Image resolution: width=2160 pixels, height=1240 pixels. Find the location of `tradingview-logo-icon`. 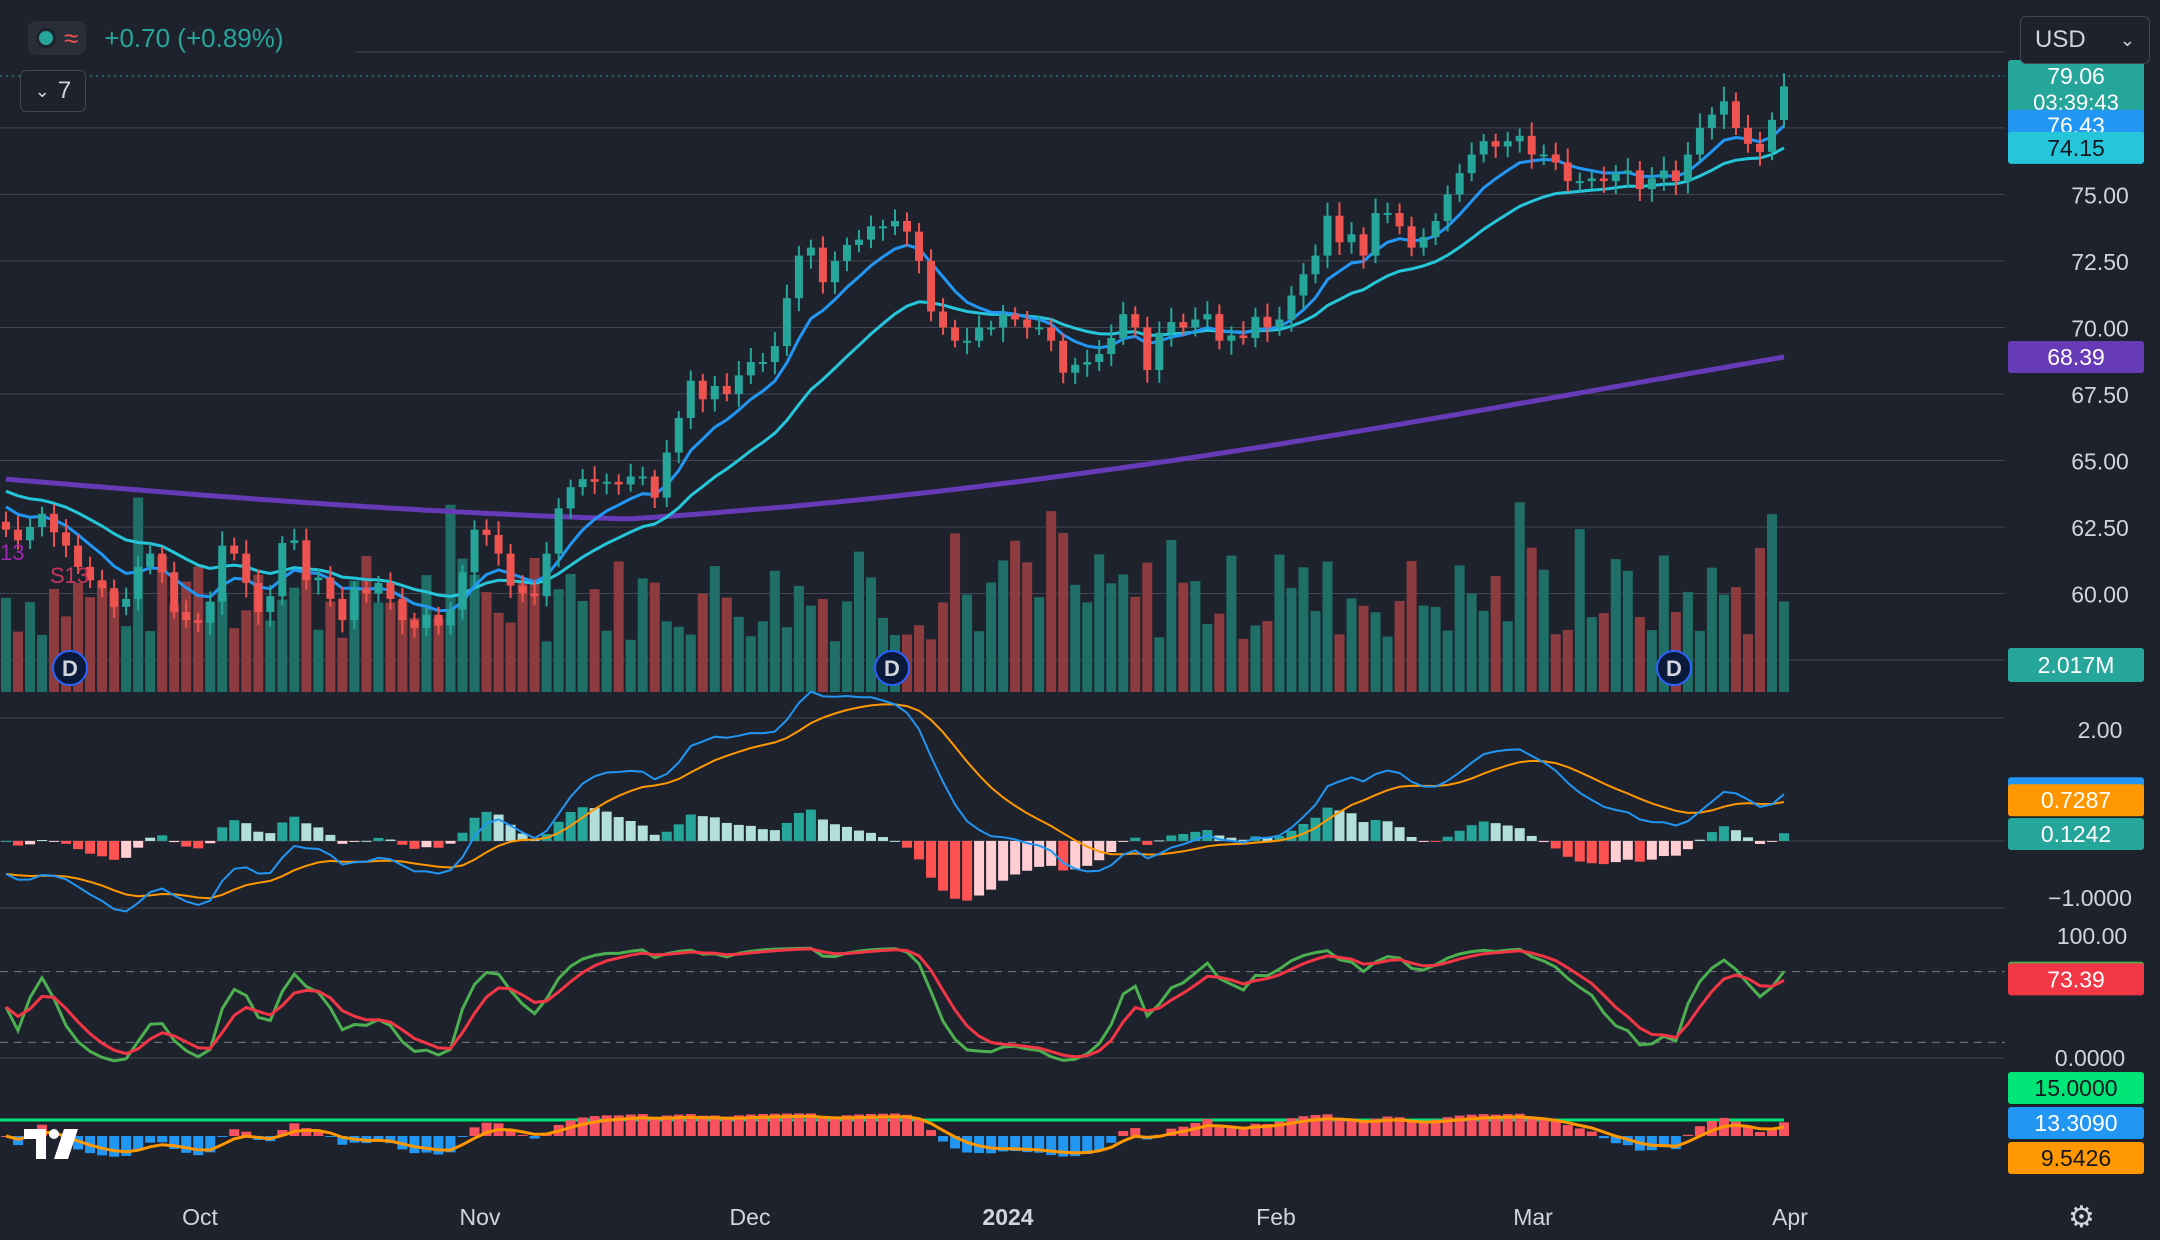

tradingview-logo-icon is located at coordinates (56, 1147).